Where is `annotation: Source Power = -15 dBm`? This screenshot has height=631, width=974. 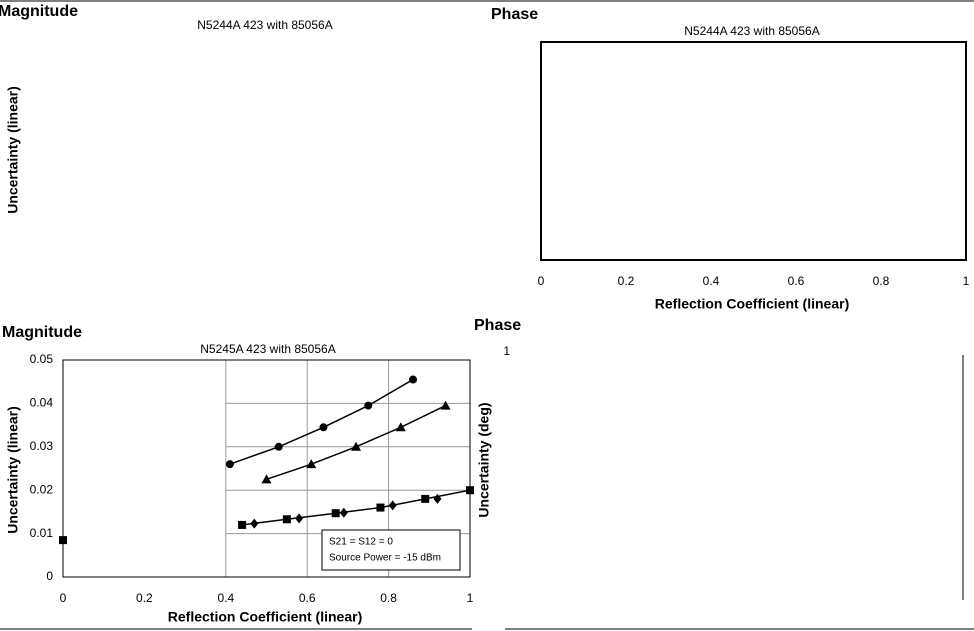 annotation: Source Power = -15 dBm is located at coordinates (385, 558).